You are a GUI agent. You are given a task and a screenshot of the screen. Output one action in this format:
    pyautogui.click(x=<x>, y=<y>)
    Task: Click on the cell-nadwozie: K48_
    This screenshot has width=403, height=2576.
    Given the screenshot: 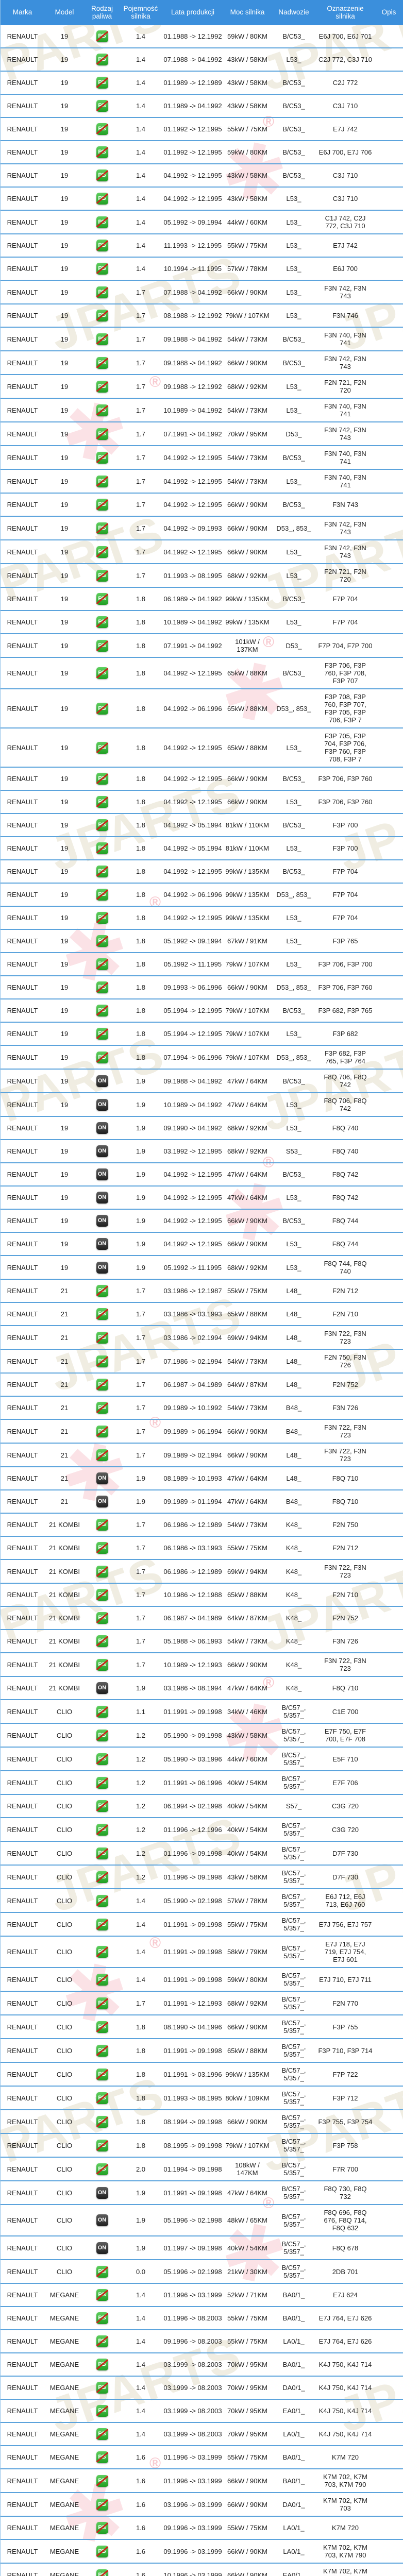 What is the action you would take?
    pyautogui.click(x=294, y=1525)
    